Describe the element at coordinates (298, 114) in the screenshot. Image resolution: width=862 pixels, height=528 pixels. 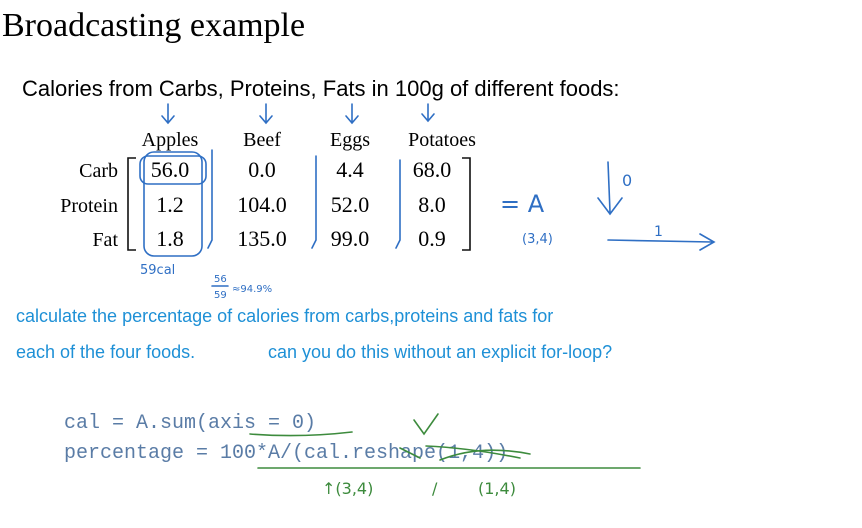
I see `column-arrows` at that location.